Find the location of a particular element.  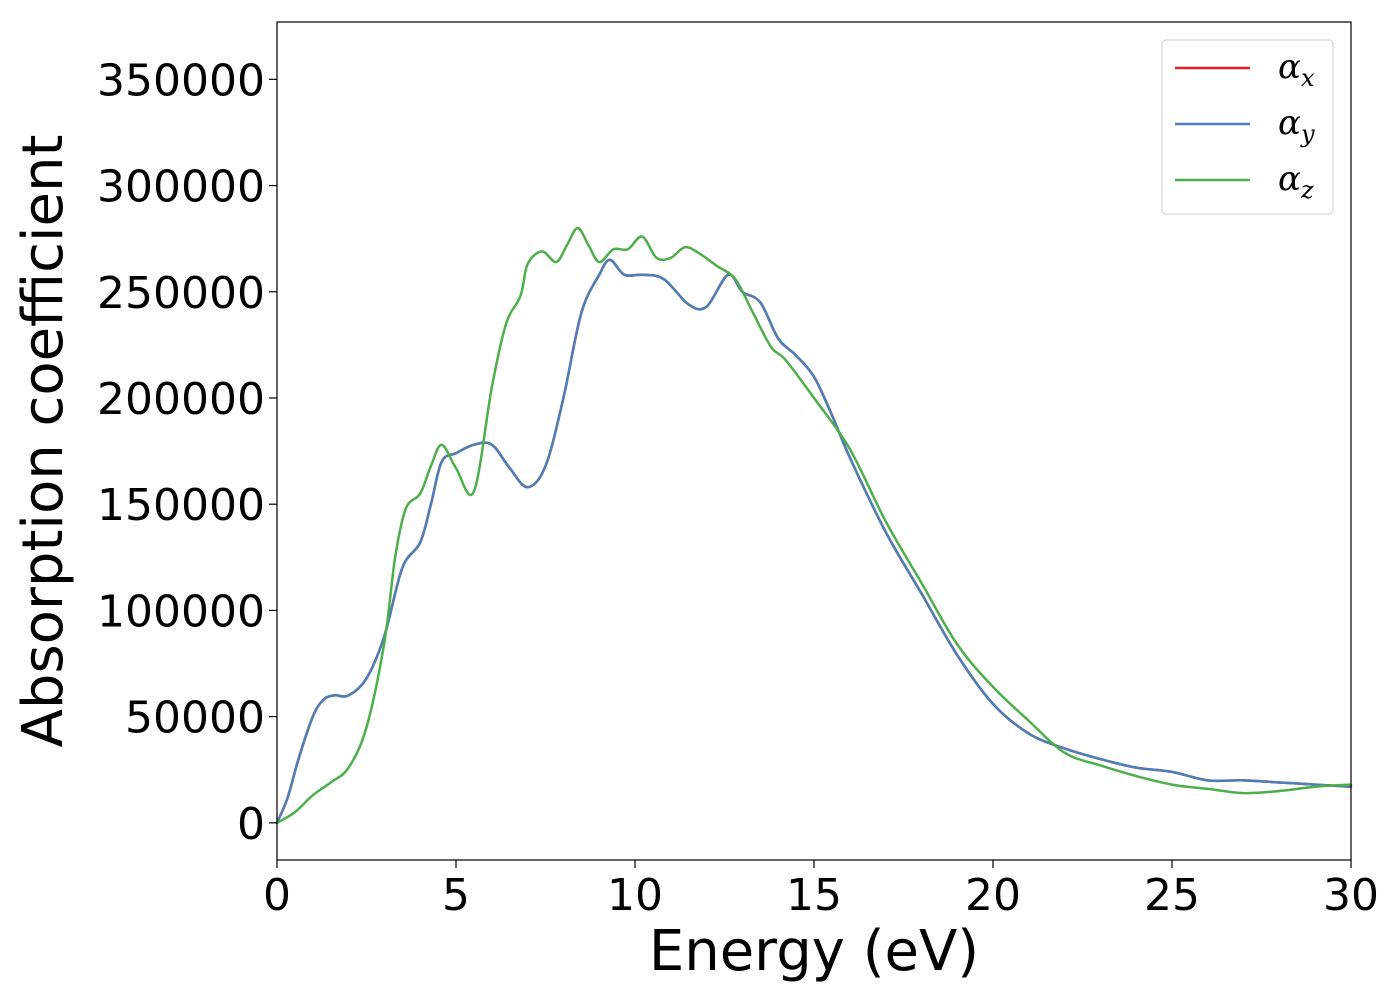

y-tick-label: 50000 is located at coordinates (195, 718).